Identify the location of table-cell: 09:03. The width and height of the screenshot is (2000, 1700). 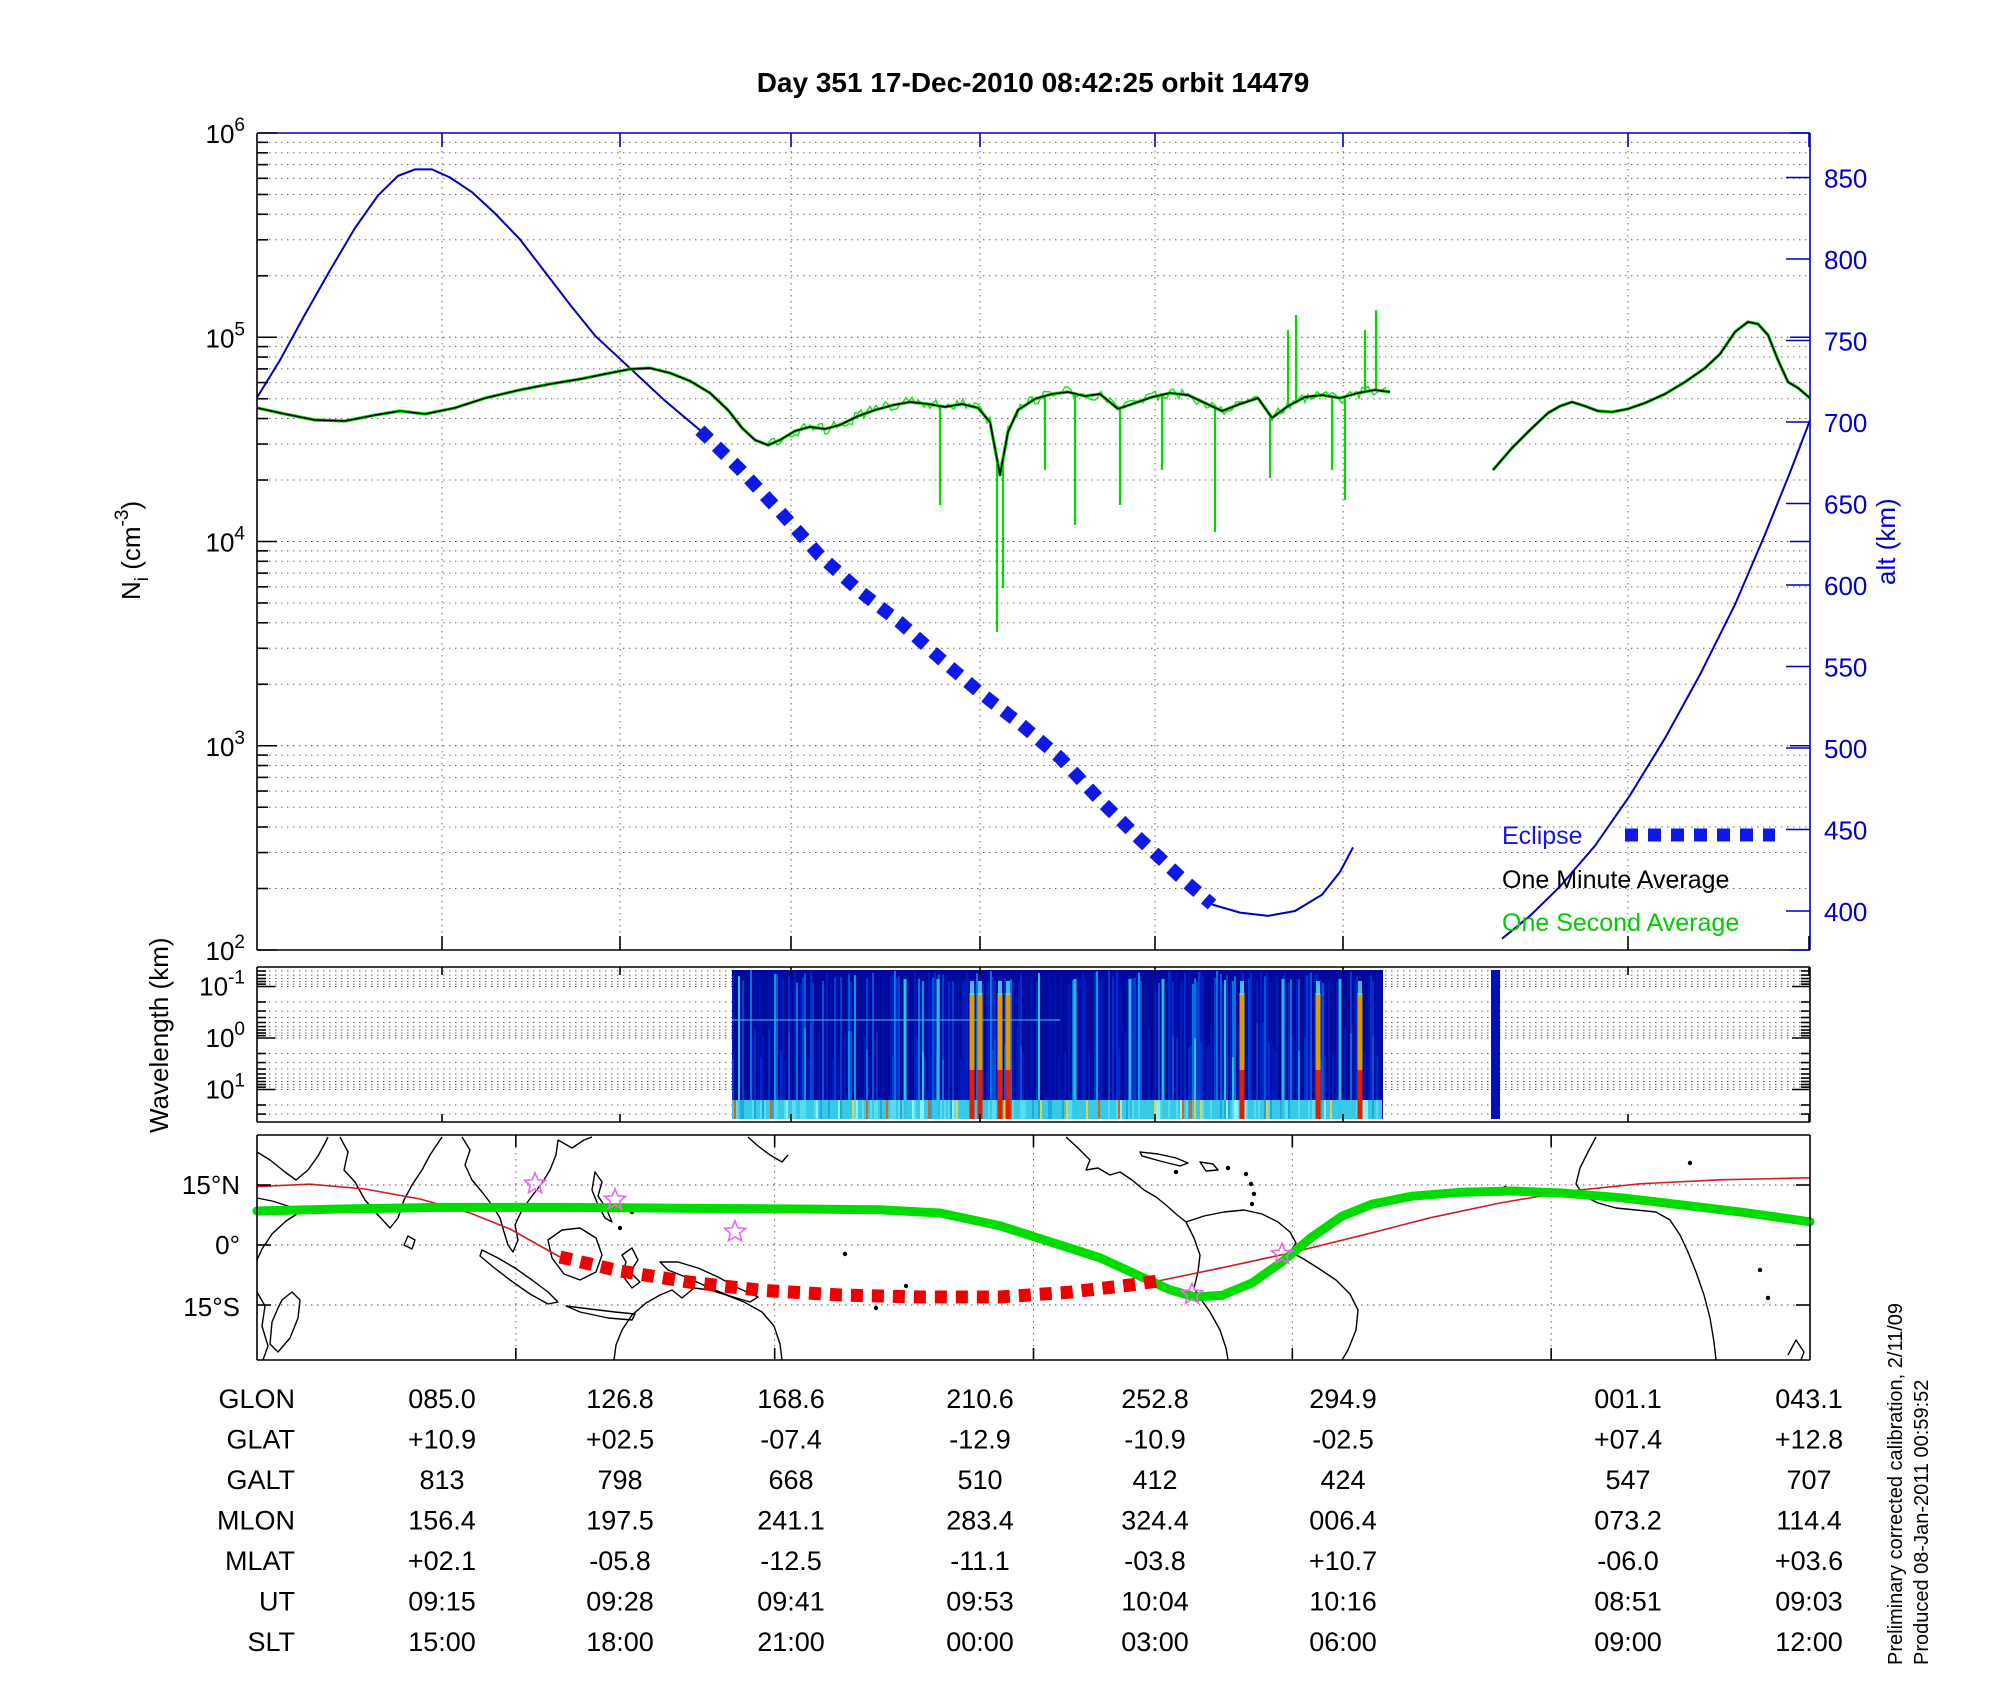
(1809, 1602).